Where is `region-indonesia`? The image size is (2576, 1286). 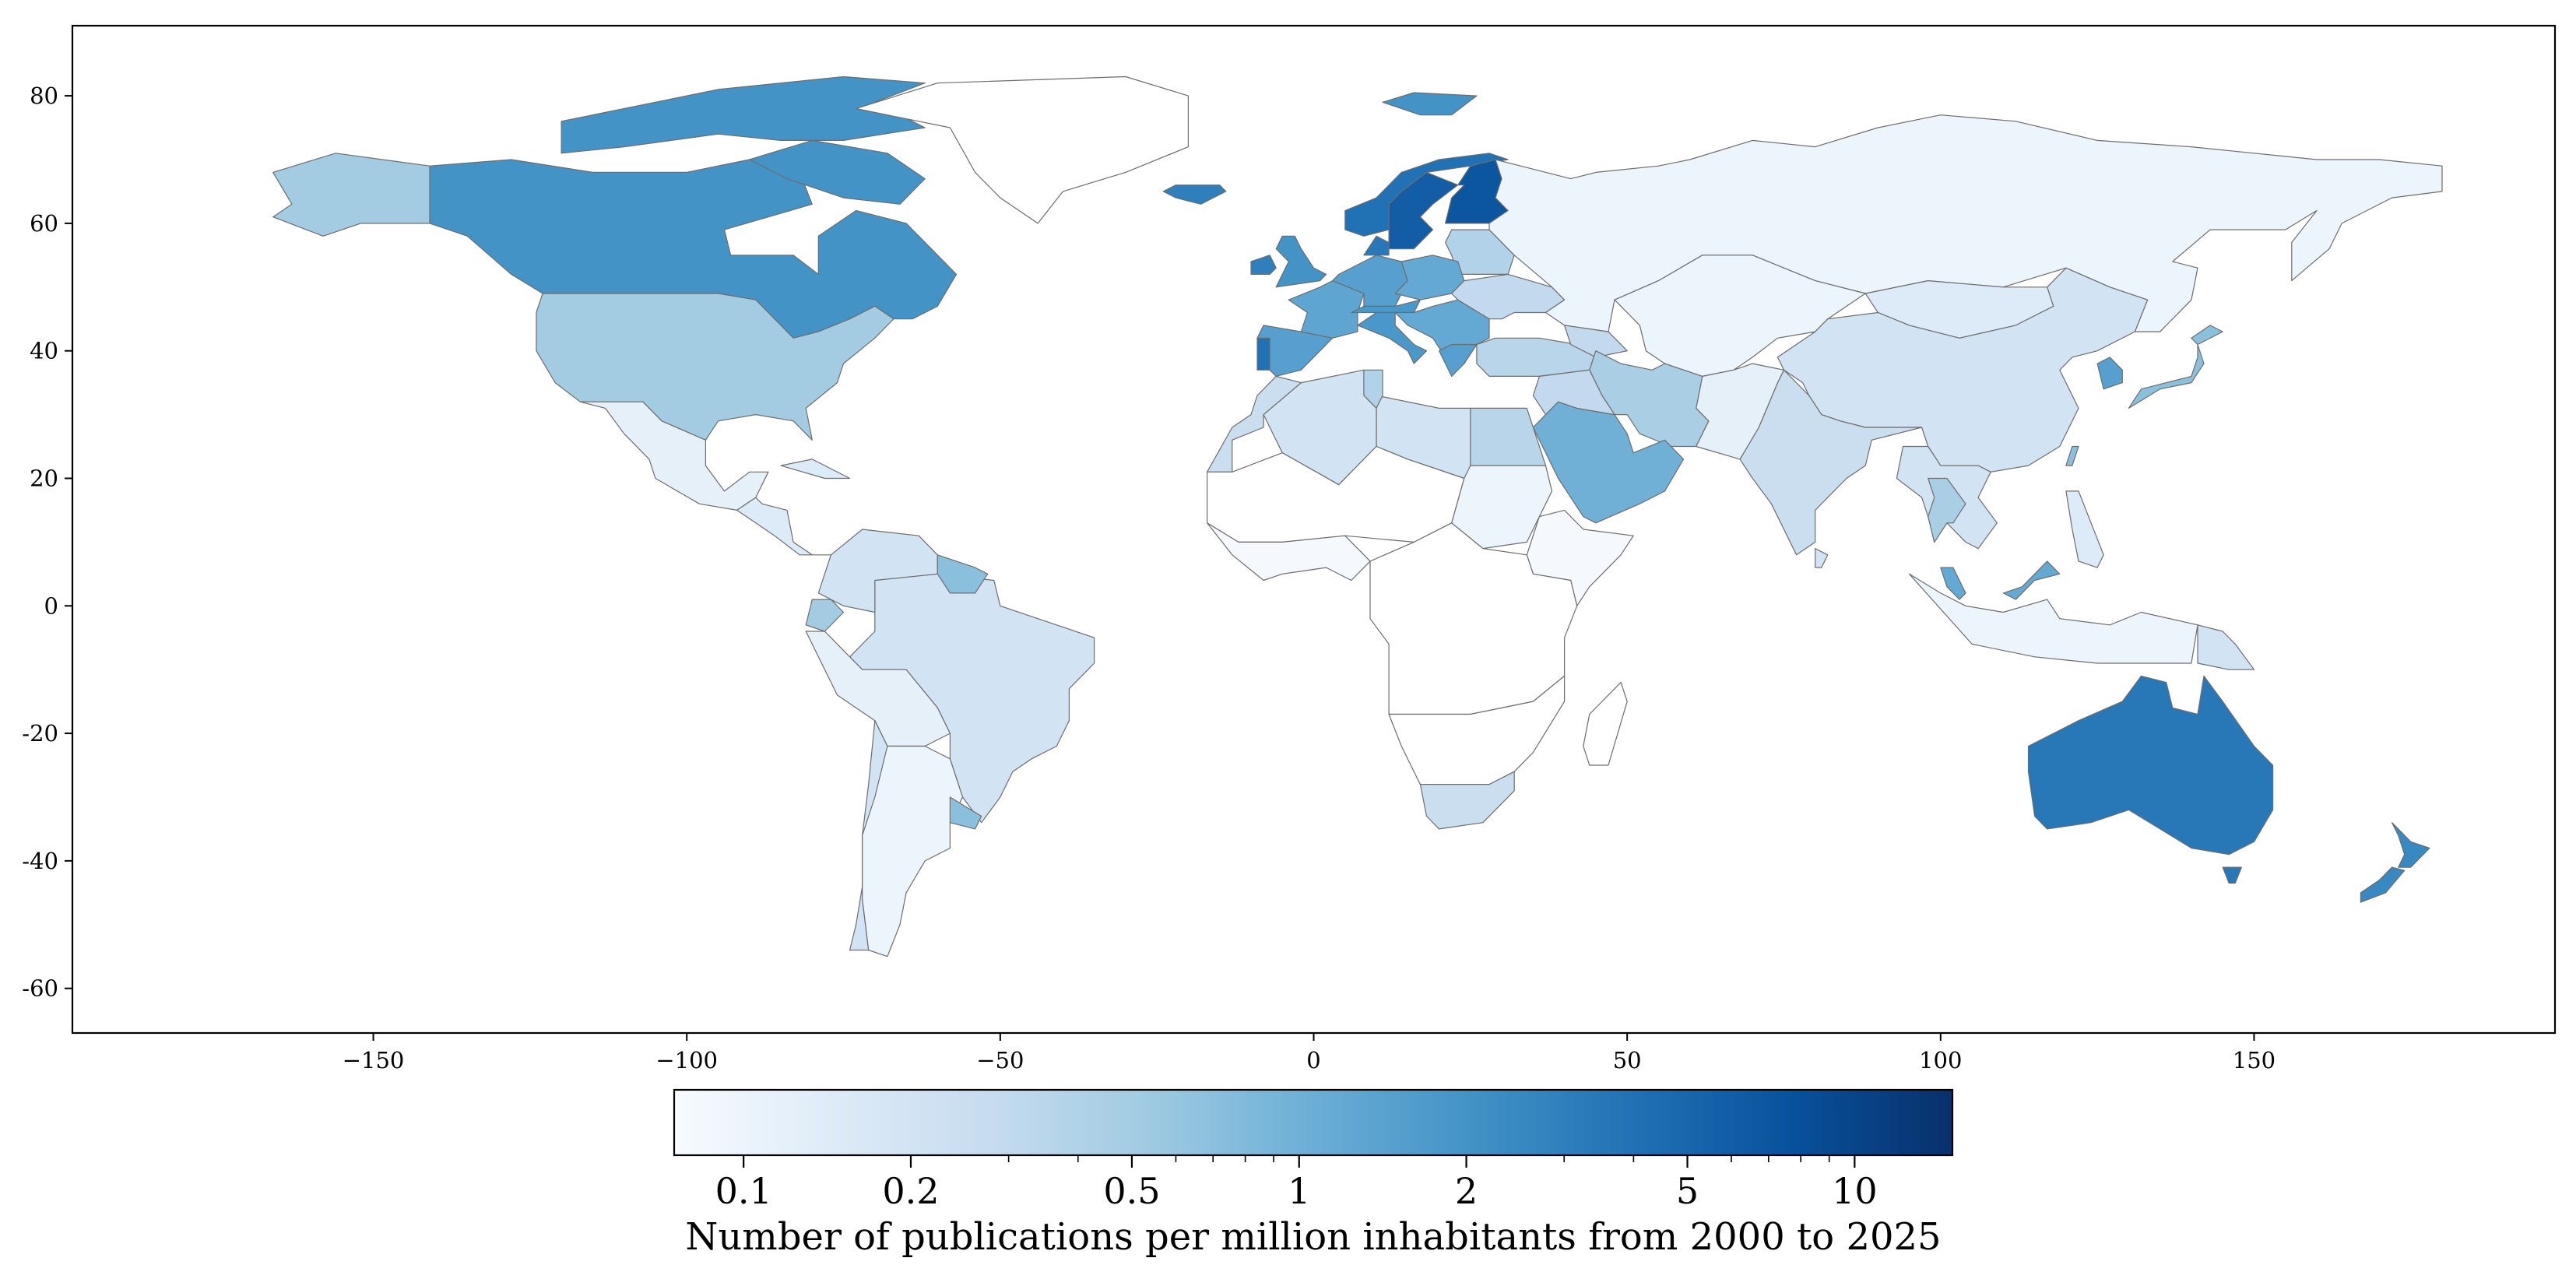
region-indonesia is located at coordinates (2053, 618).